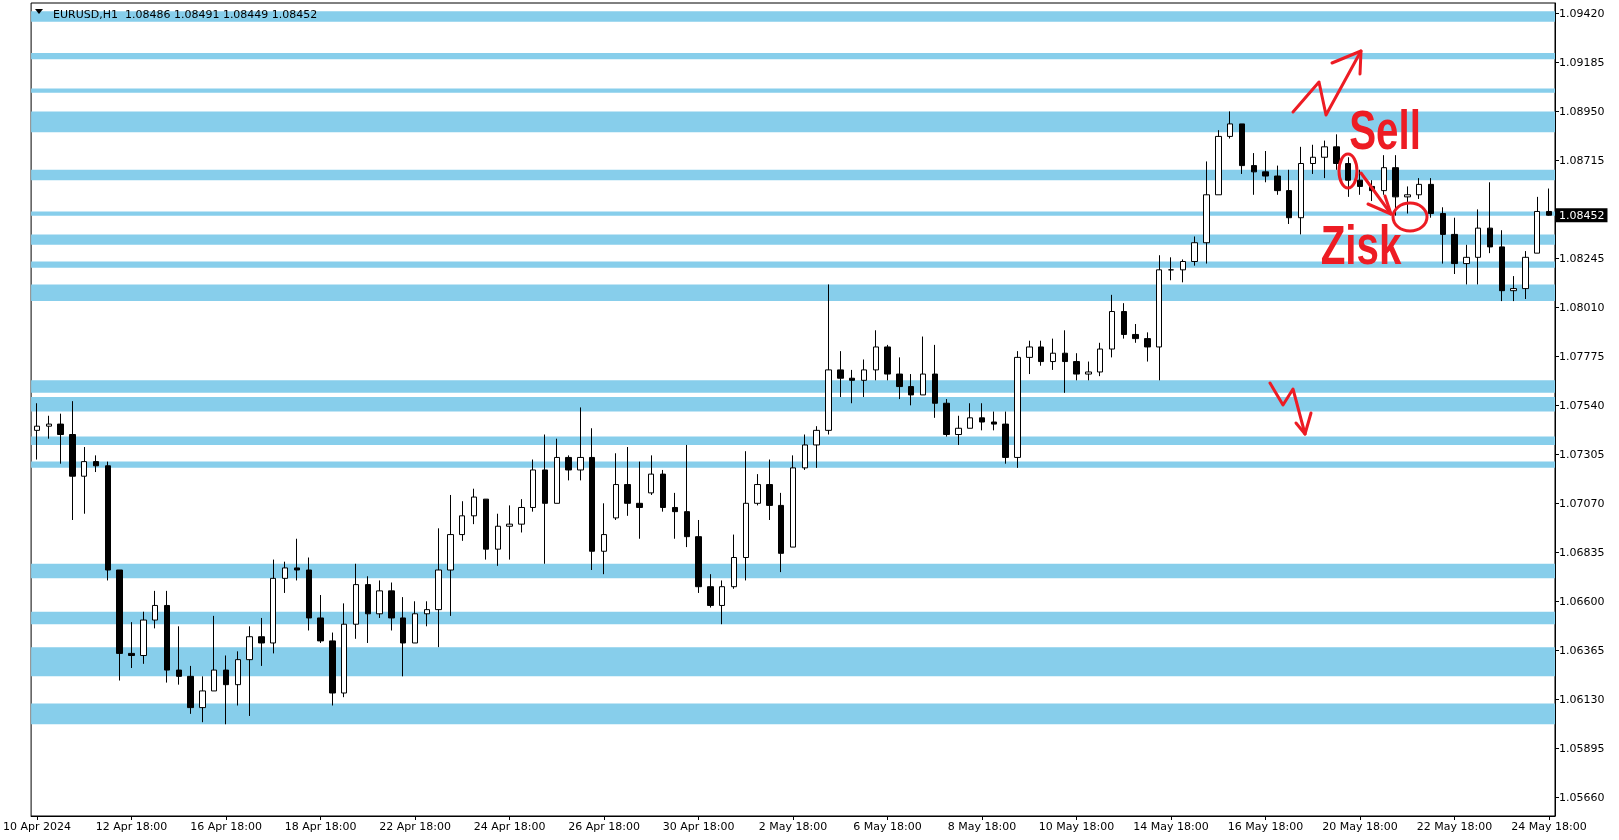 The image size is (1619, 840). I want to click on x-tick-label: 24 Apr 18:00, so click(509, 826).